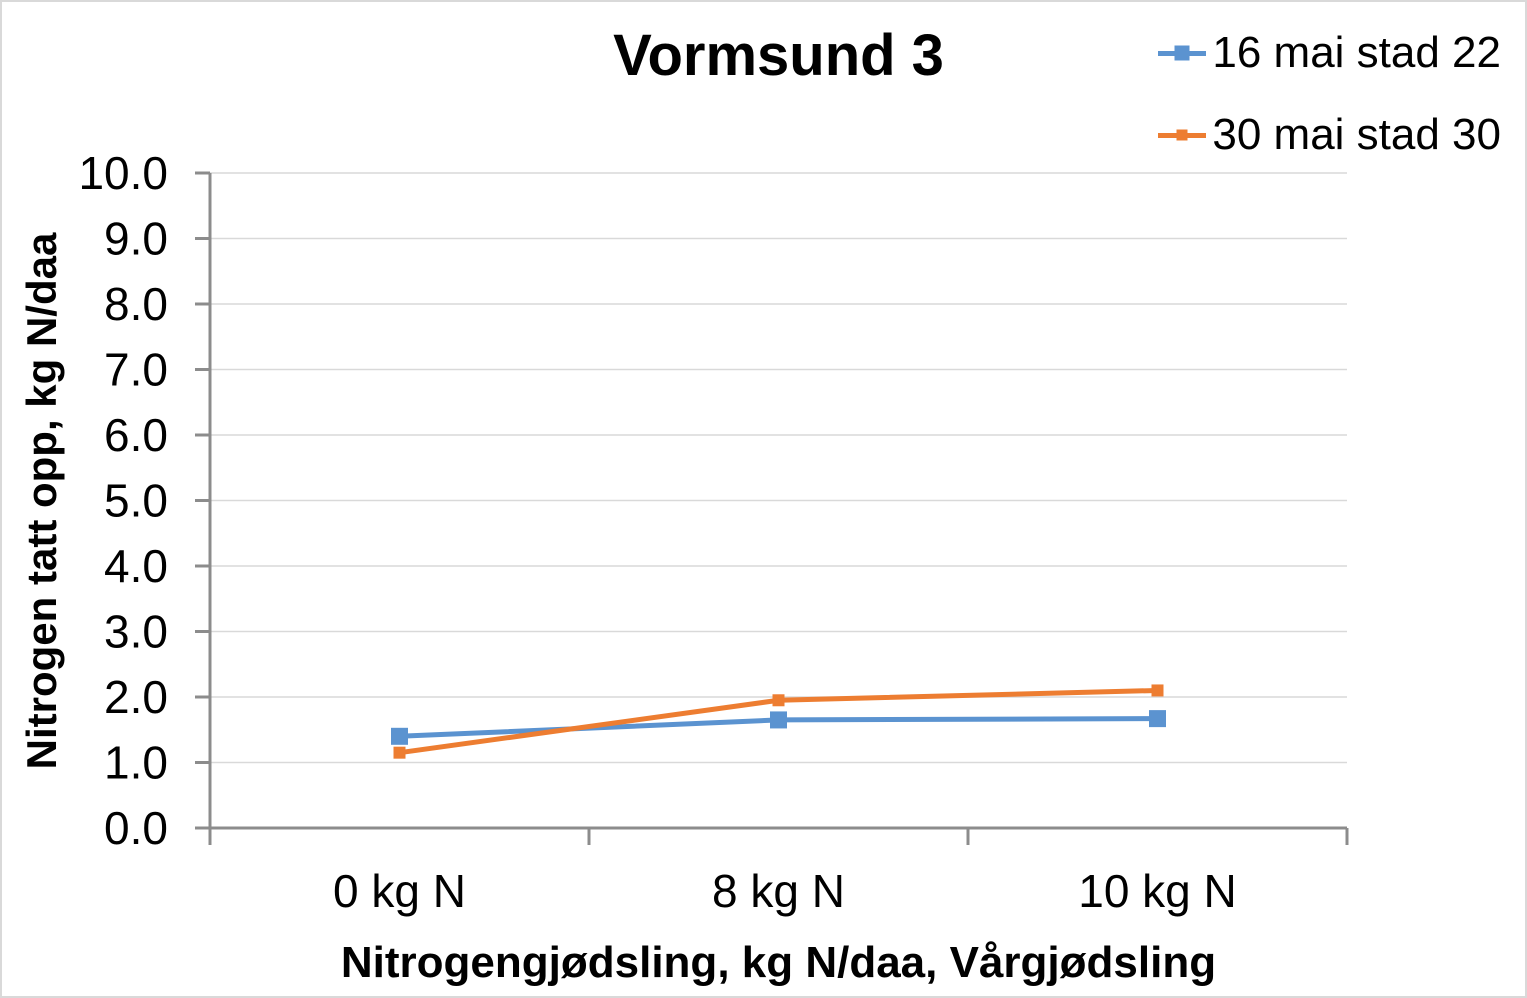 This screenshot has width=1527, height=998. I want to click on y-tick-label: 4.0, so click(136, 566).